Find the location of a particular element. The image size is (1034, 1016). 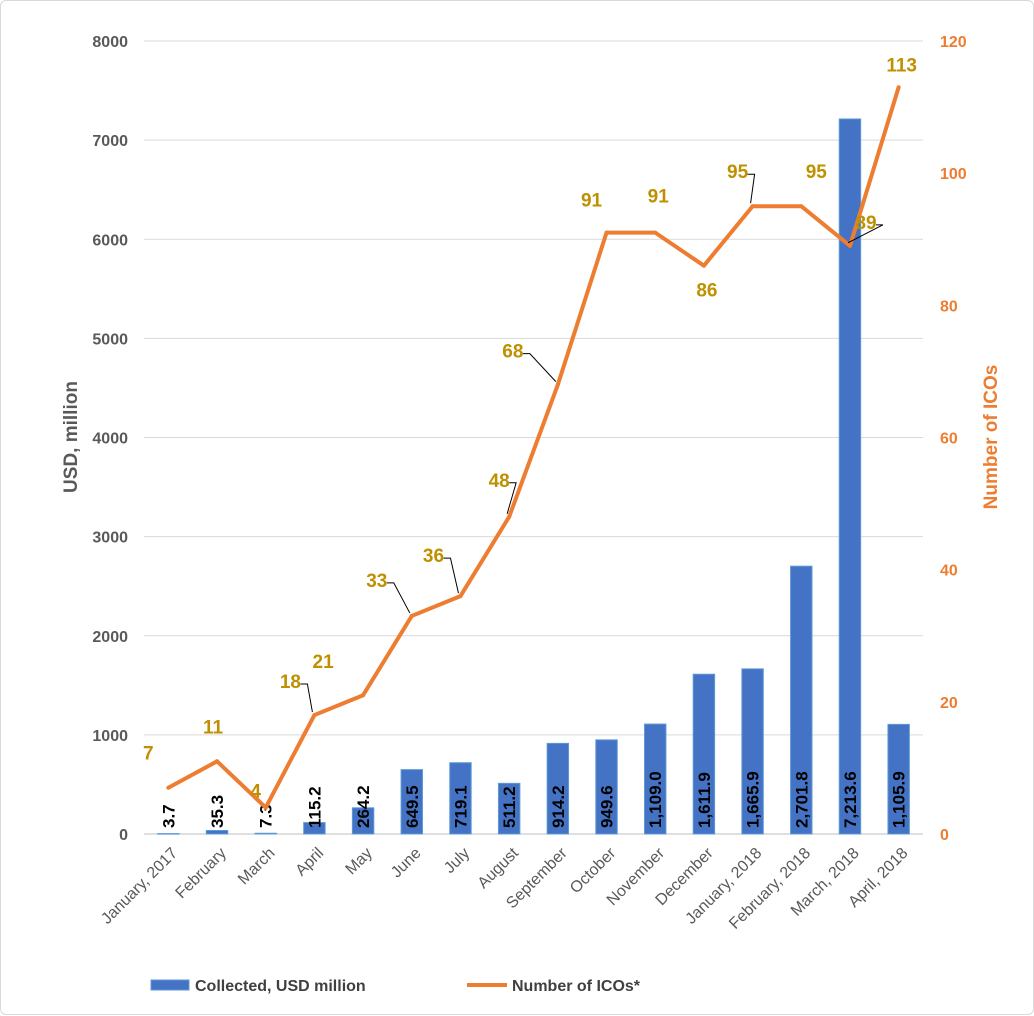

bar-value-label: 511.2 is located at coordinates (509, 807).